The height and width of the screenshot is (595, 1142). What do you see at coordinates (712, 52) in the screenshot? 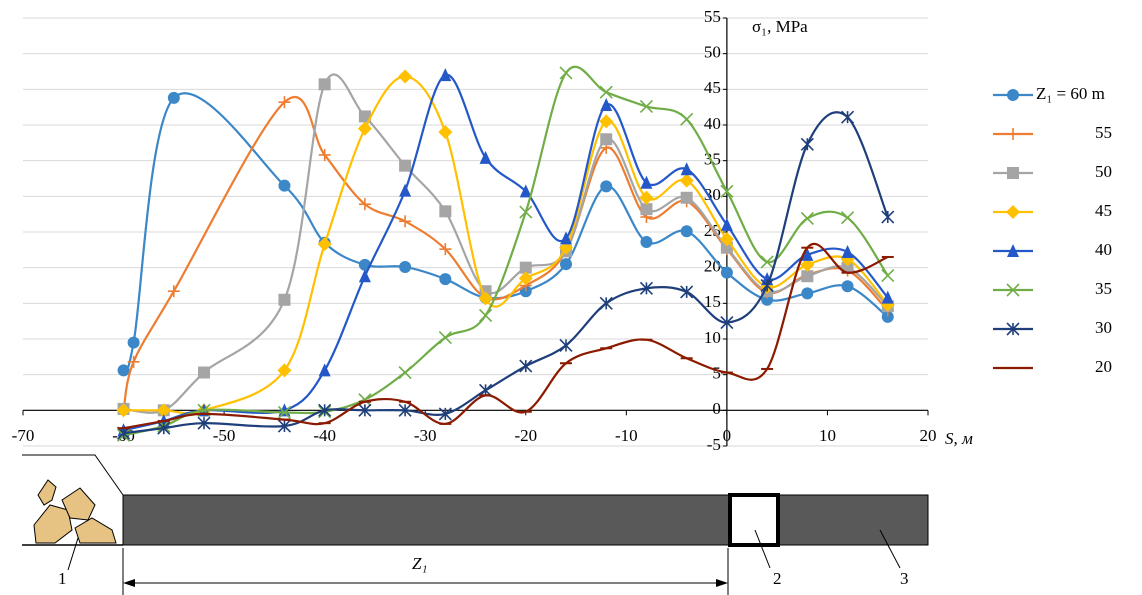
I see `y-tick-label: 50` at bounding box center [712, 52].